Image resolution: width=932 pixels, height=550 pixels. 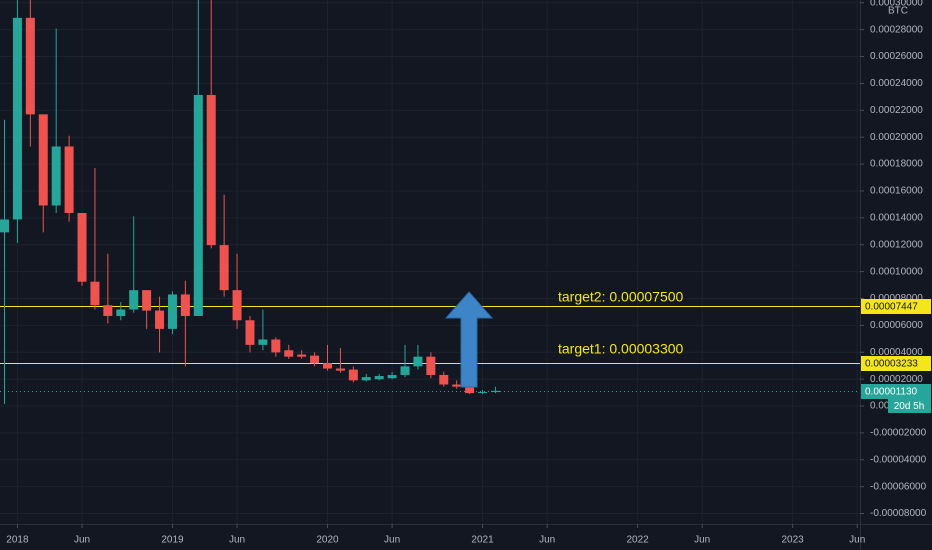 I want to click on y-tick-label: 0.00014000, so click(x=896, y=217).